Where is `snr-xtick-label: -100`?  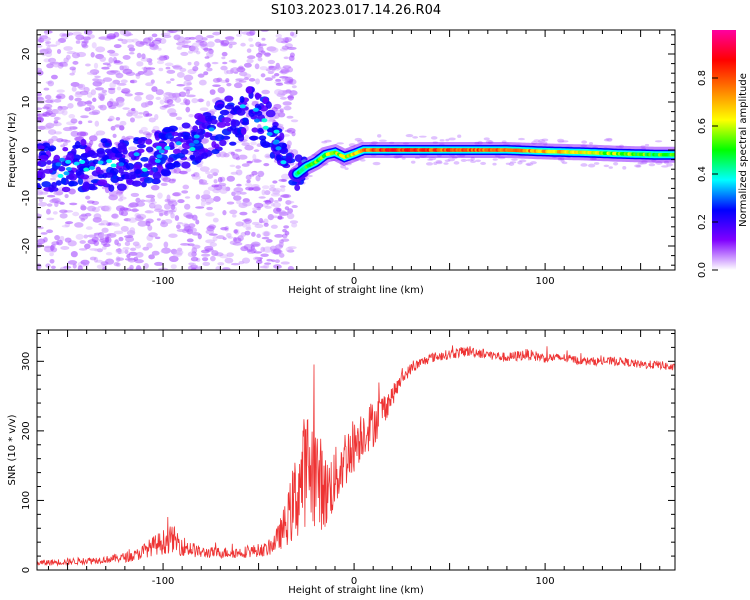 snr-xtick-label: -100 is located at coordinates (163, 581).